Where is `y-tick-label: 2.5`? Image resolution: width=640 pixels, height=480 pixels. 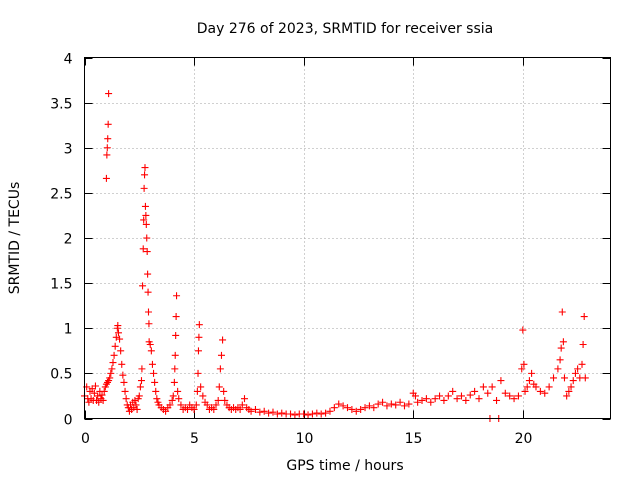 y-tick-label: 2.5 is located at coordinates (61, 195).